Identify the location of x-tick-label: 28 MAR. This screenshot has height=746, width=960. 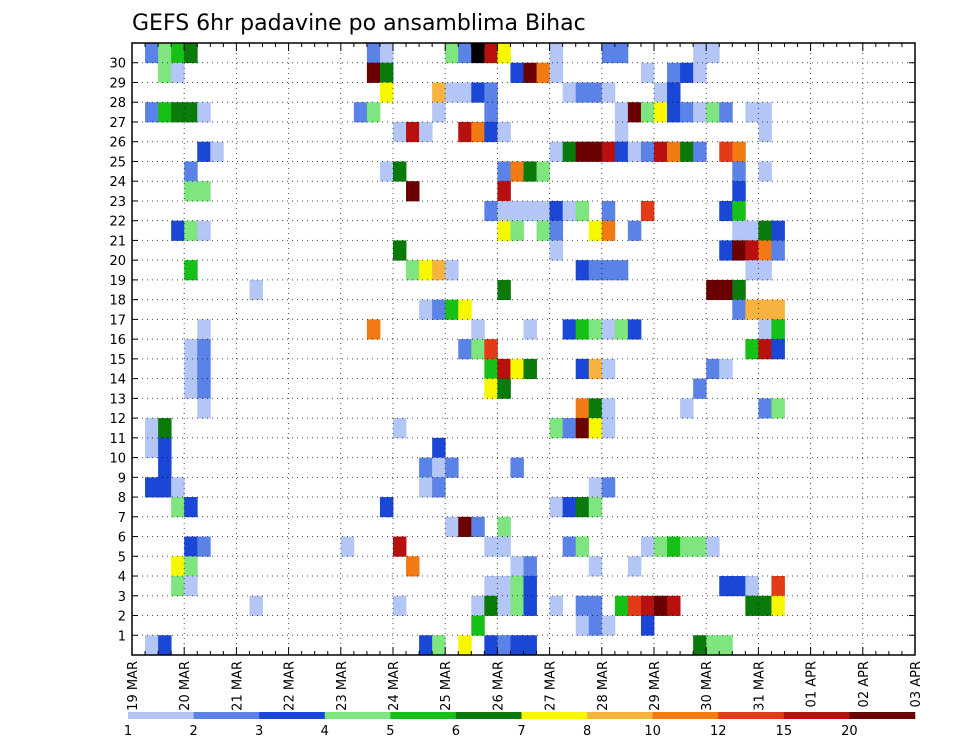
(603, 686).